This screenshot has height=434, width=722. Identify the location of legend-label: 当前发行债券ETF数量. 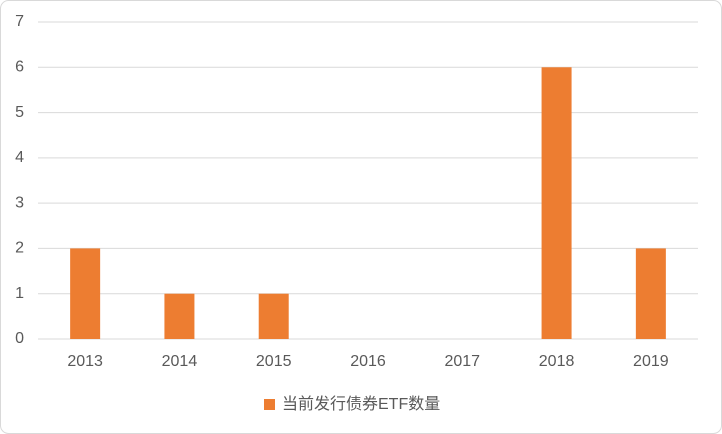
(361, 404).